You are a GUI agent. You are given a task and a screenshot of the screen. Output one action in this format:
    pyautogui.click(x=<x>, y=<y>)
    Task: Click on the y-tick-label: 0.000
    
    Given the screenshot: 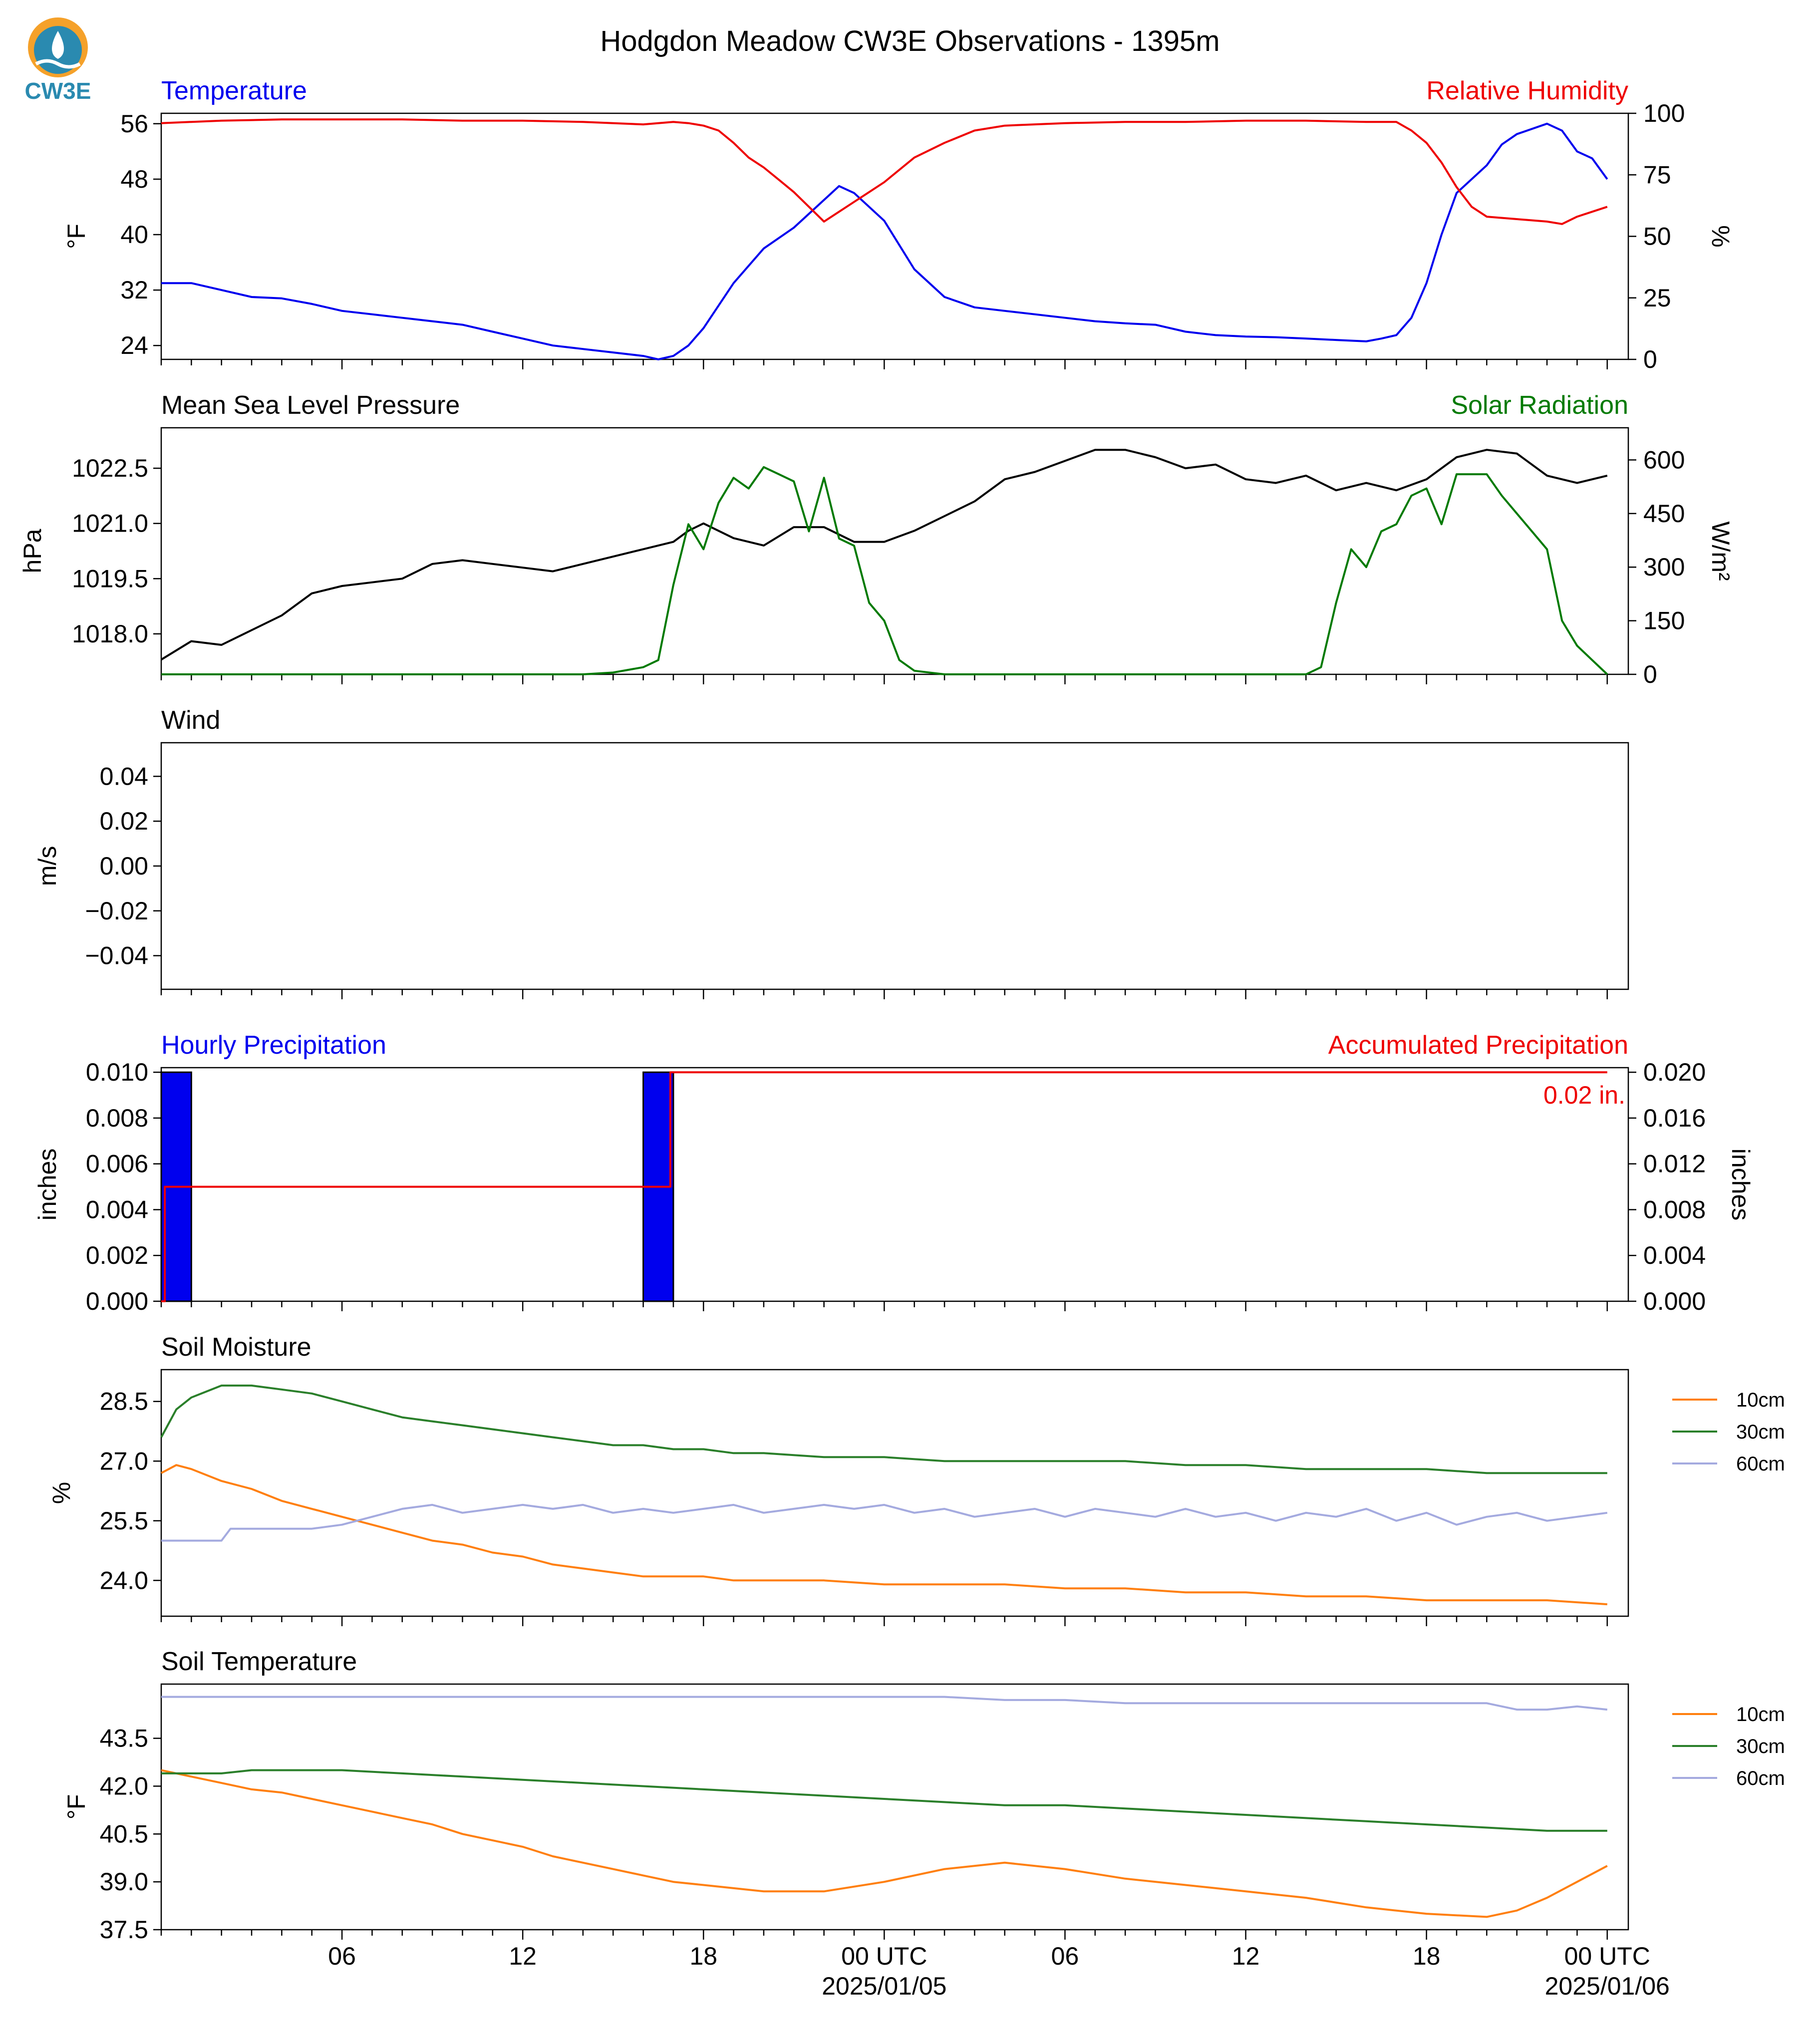 What is the action you would take?
    pyautogui.click(x=117, y=1301)
    